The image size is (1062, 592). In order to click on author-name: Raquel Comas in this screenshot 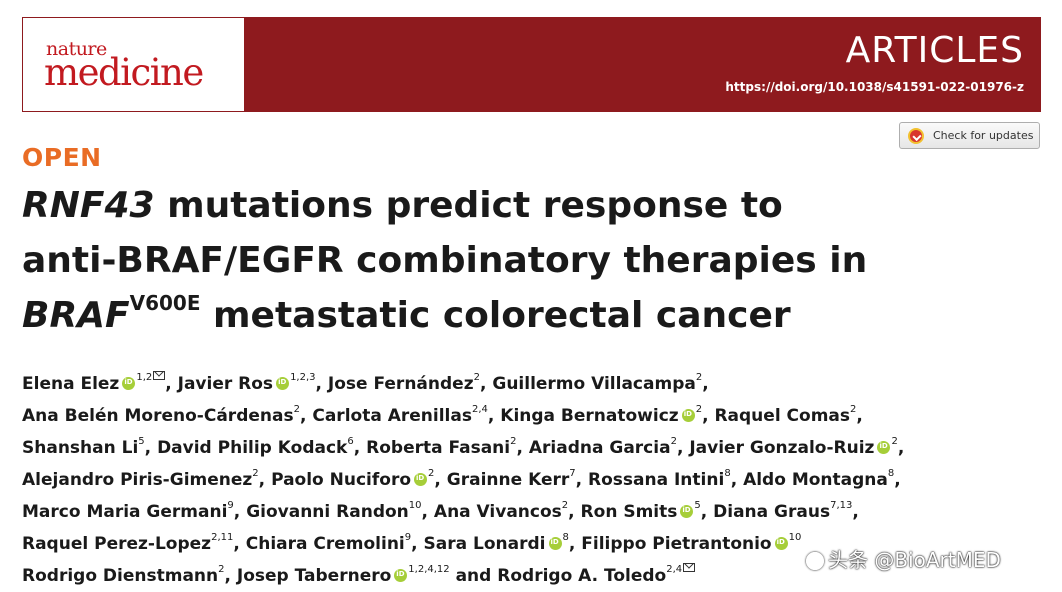, I will do `click(782, 416)`.